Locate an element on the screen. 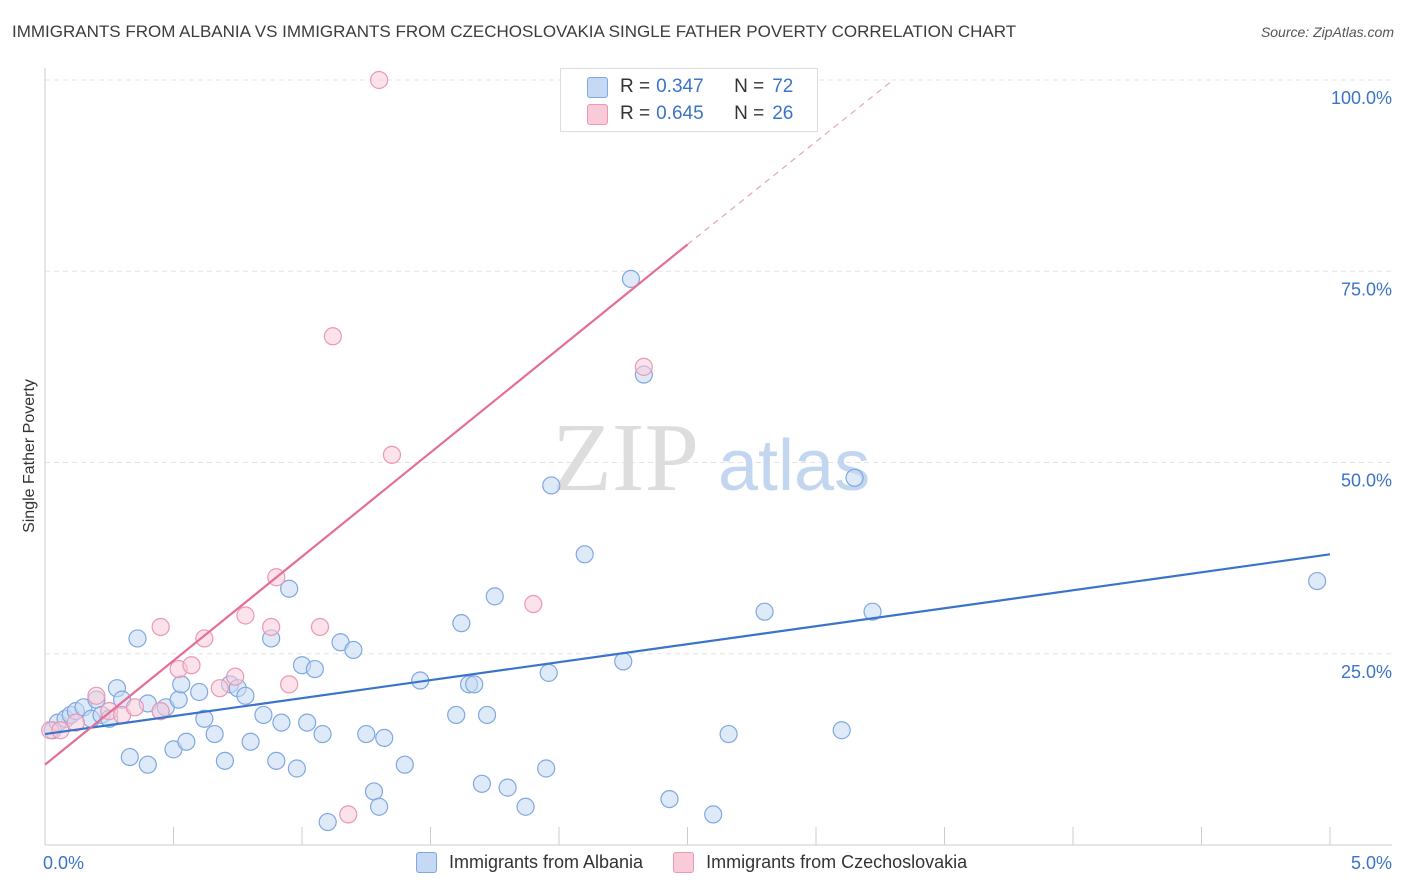 This screenshot has width=1406, height=892. watermark-zip: ZIP is located at coordinates (625, 458).